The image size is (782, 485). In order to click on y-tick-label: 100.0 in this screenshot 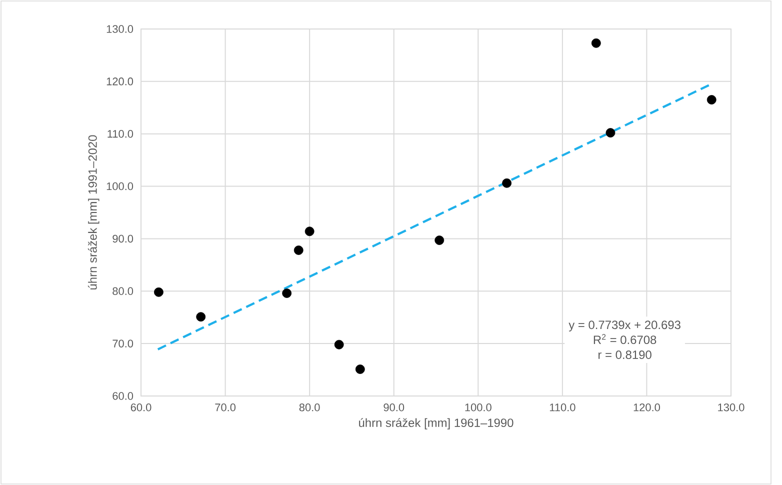, I will do `click(120, 186)`.